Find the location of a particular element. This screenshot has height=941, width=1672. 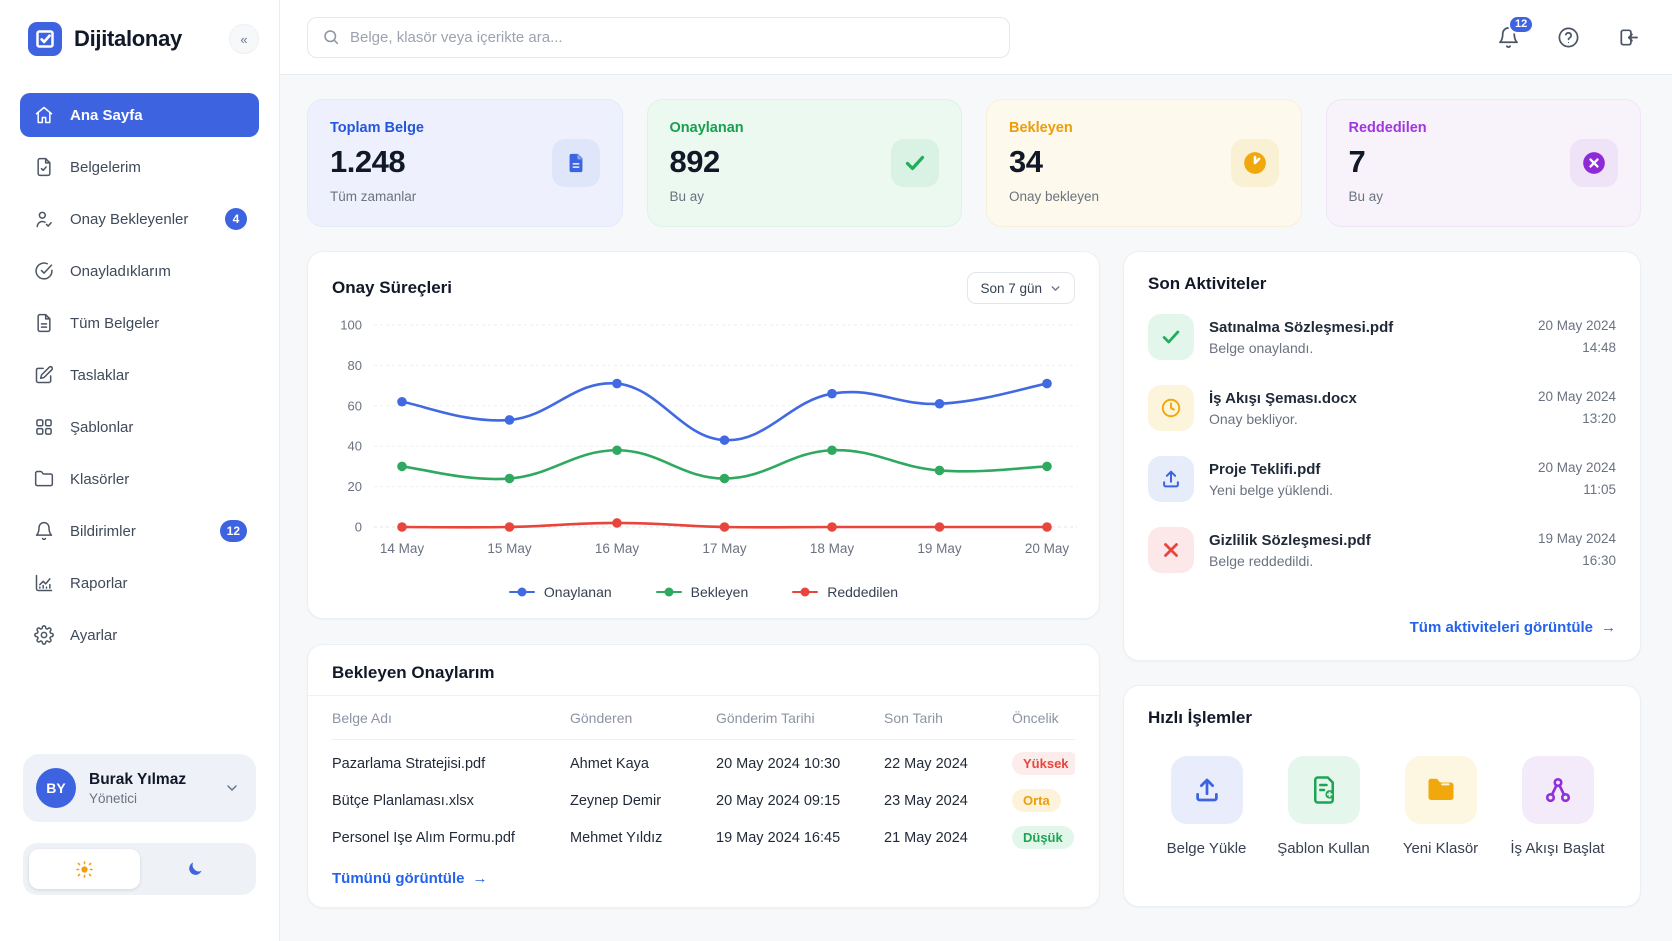

sidebar-item-raporlar: Raporlar is located at coordinates (139, 583).